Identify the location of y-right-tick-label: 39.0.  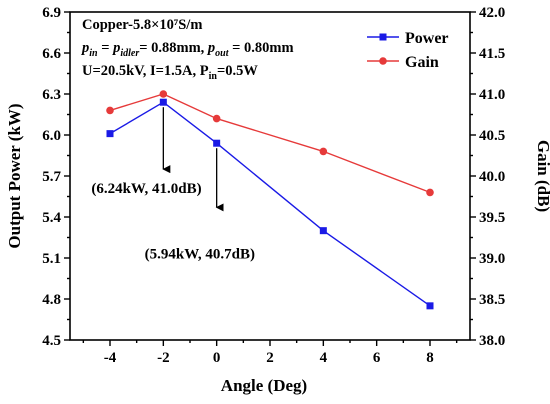
(492, 259).